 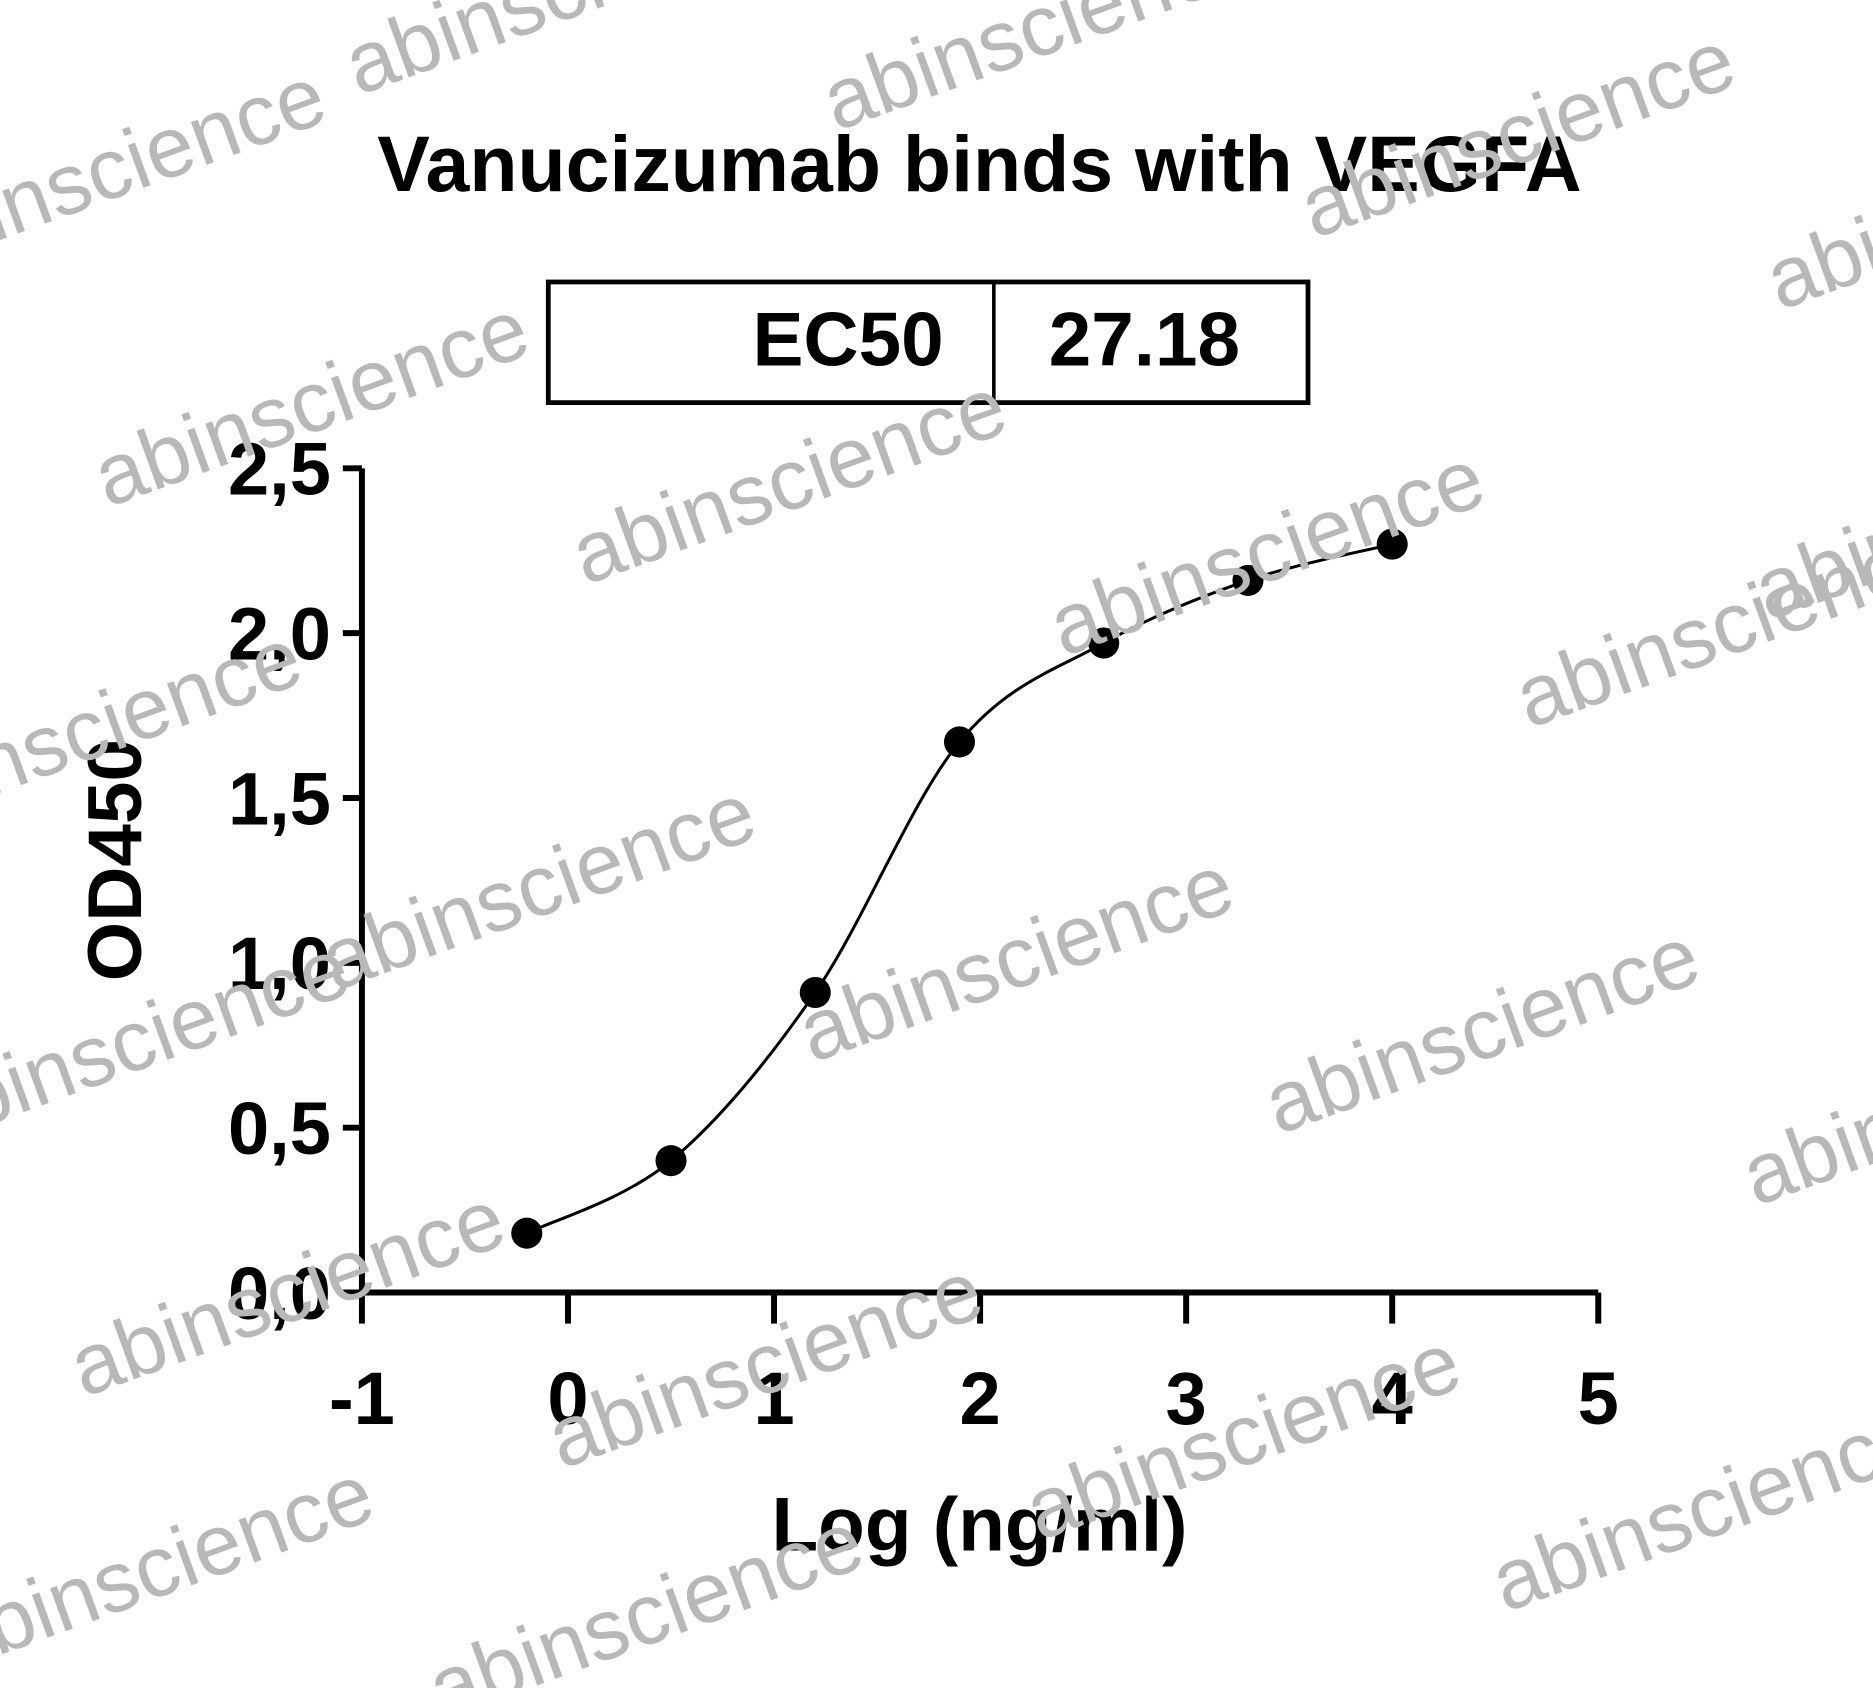 I want to click on ec50-box, so click(x=928, y=342).